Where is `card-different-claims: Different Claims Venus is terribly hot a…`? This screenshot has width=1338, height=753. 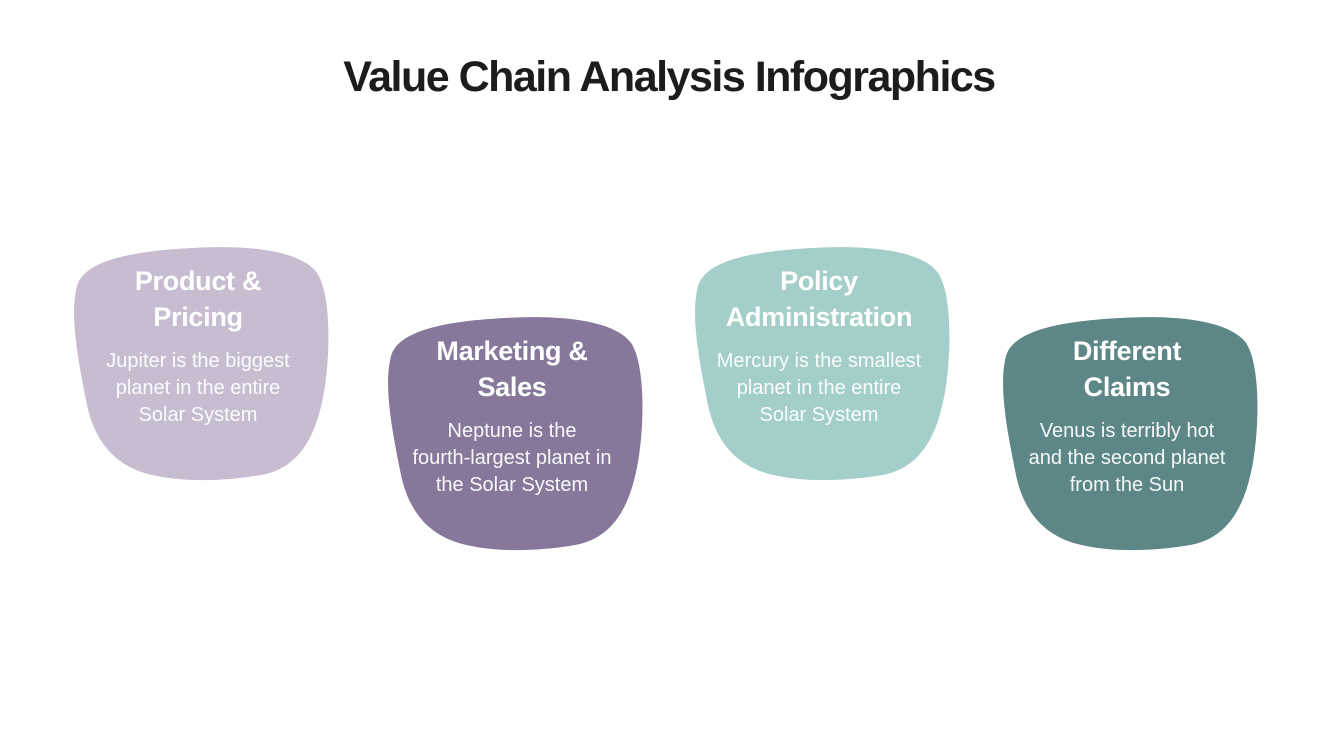
card-different-claims: Different Claims Venus is terribly hot a… is located at coordinates (1127, 435).